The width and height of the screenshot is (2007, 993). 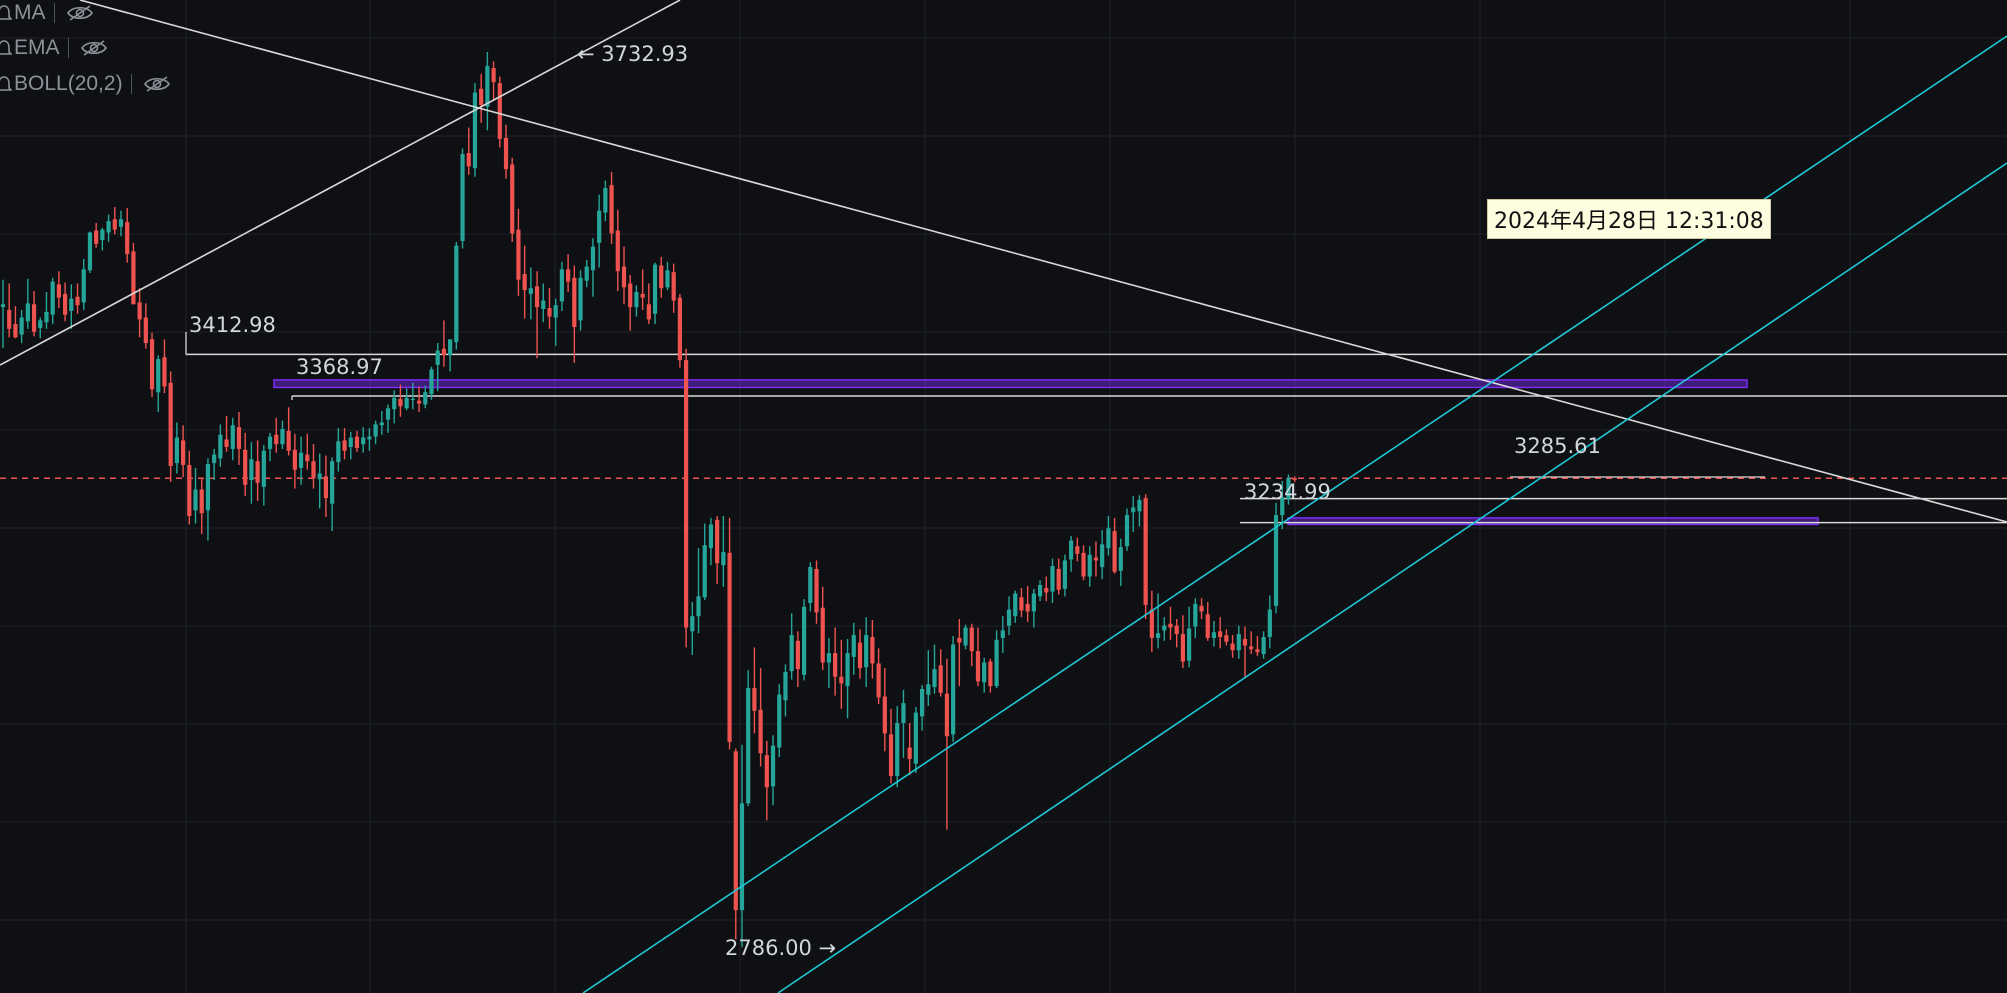 I want to click on indicator-row-boll: BOLL(20,2), so click(x=86, y=84).